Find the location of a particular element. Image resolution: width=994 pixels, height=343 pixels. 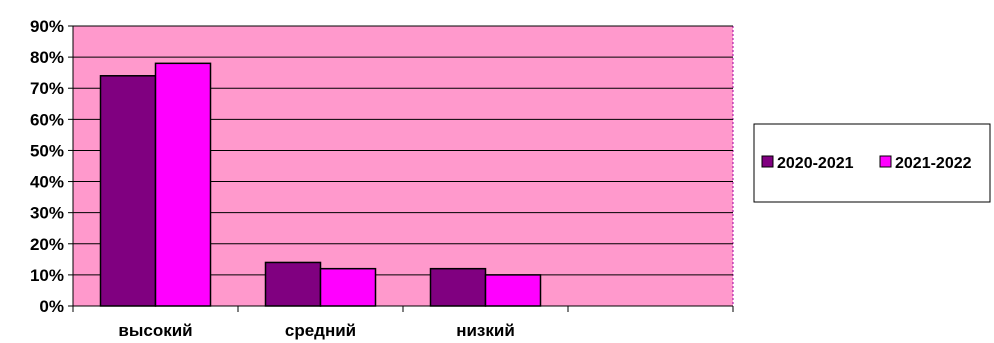

legend-box is located at coordinates (872, 163).